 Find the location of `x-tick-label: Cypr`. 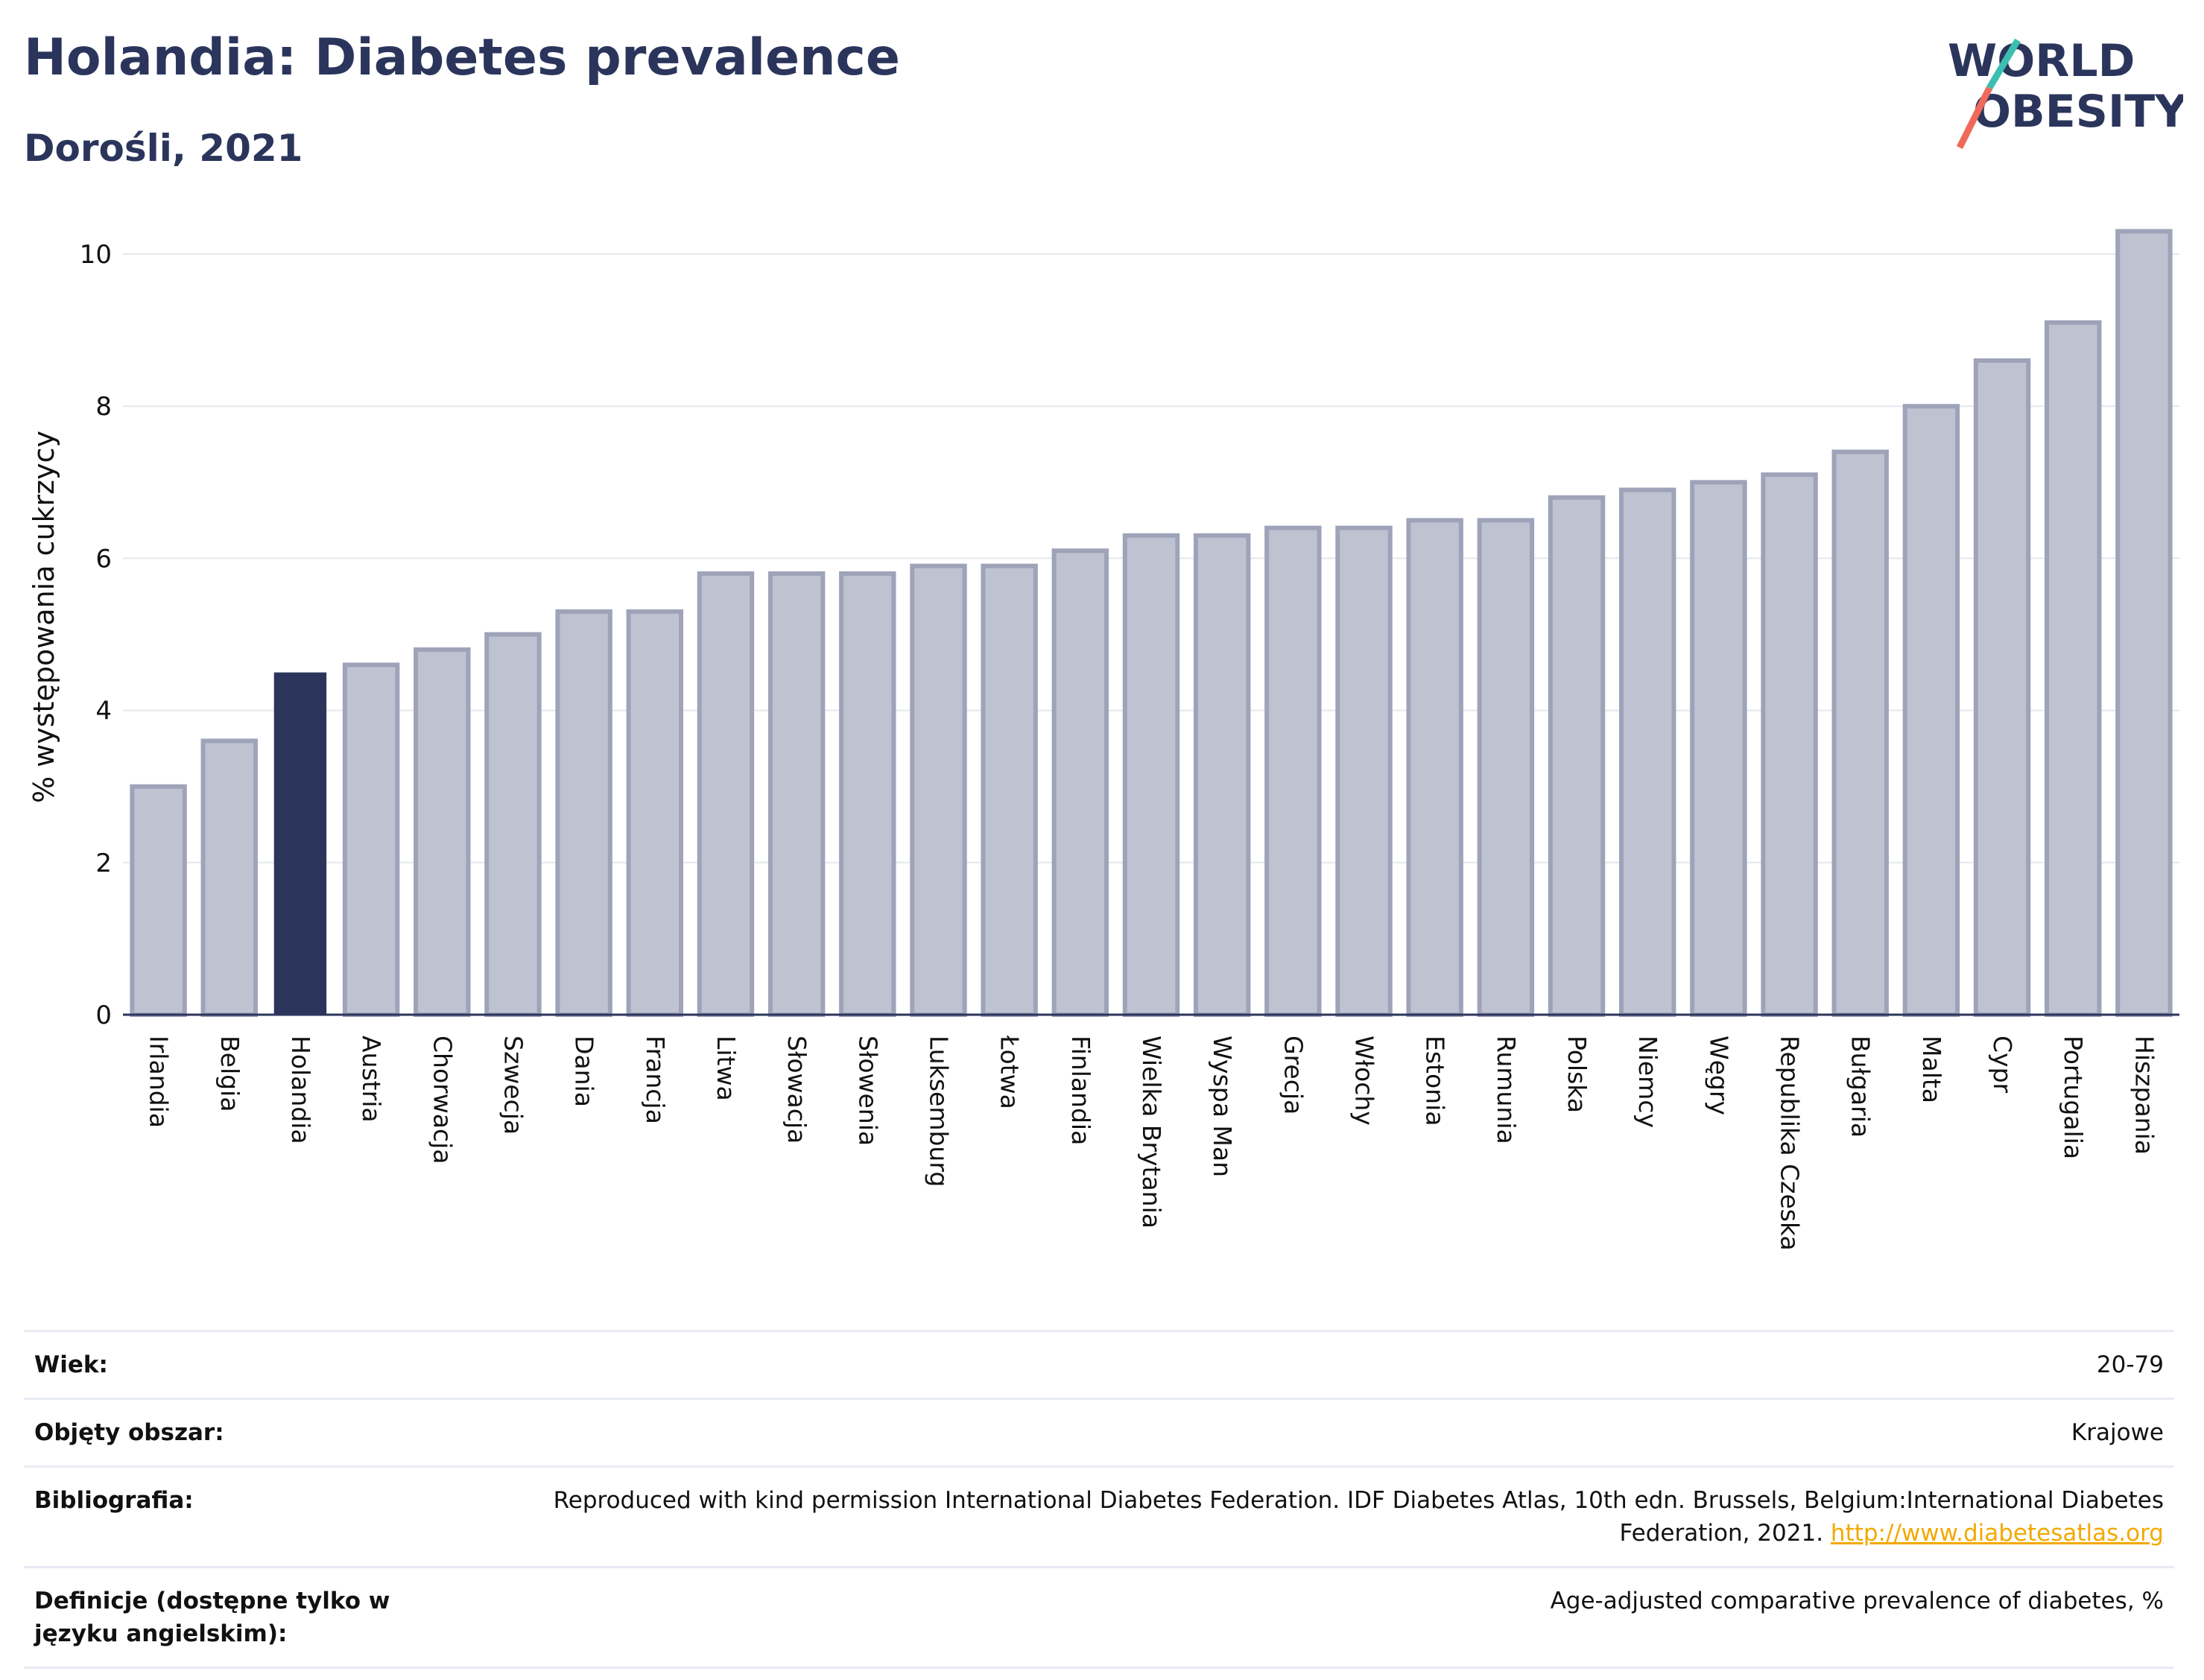

x-tick-label: Cypr is located at coordinates (2002, 1065).